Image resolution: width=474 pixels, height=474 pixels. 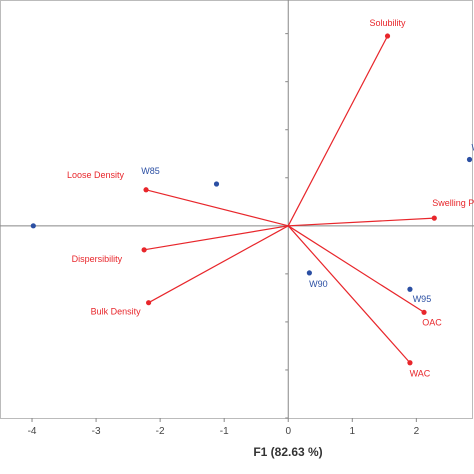 I want to click on loading-vector-label: Loose Density, so click(x=96, y=175).